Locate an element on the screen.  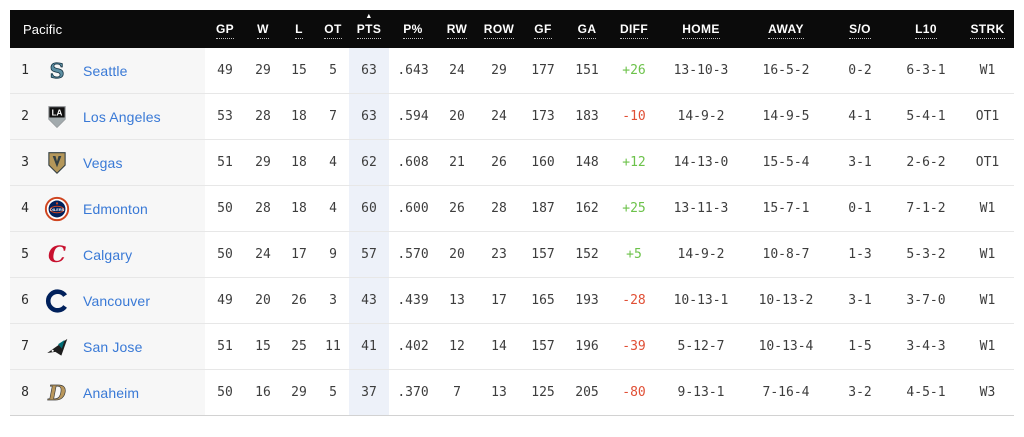
column-header-label: RW is located at coordinates (457, 30).